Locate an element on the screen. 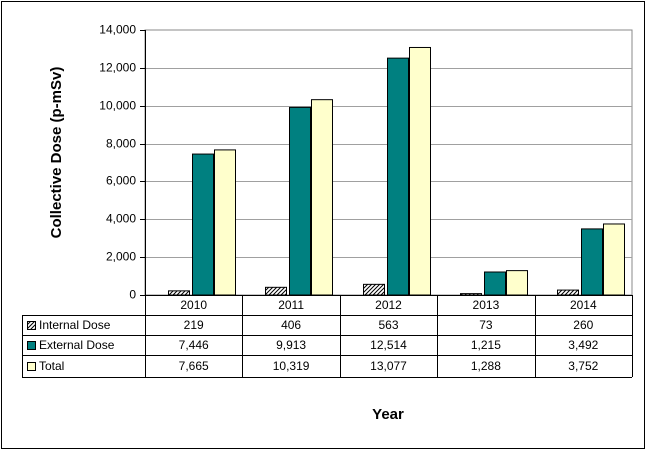  y-tick-label: 6,000 is located at coordinates (121, 181).